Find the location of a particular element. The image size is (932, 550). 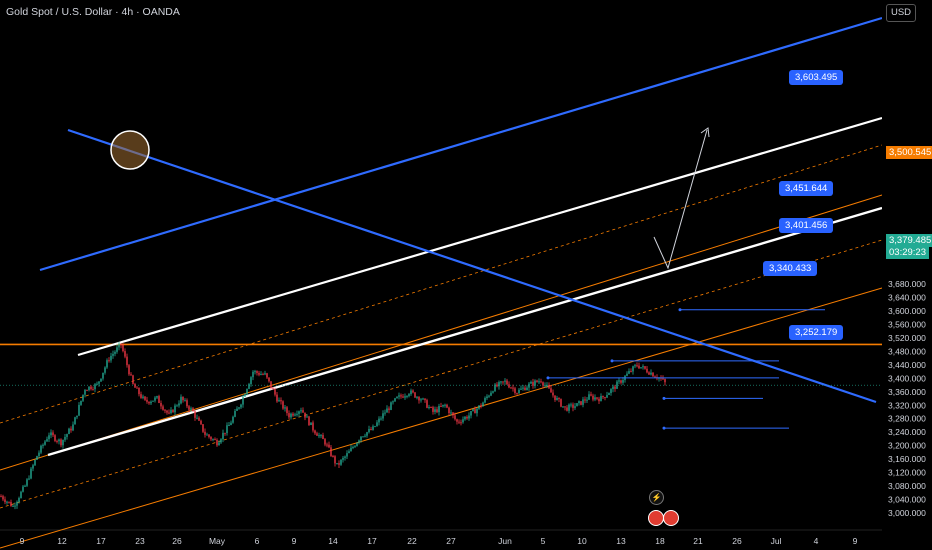

projection-arrowhead is located at coordinates (705, 132).